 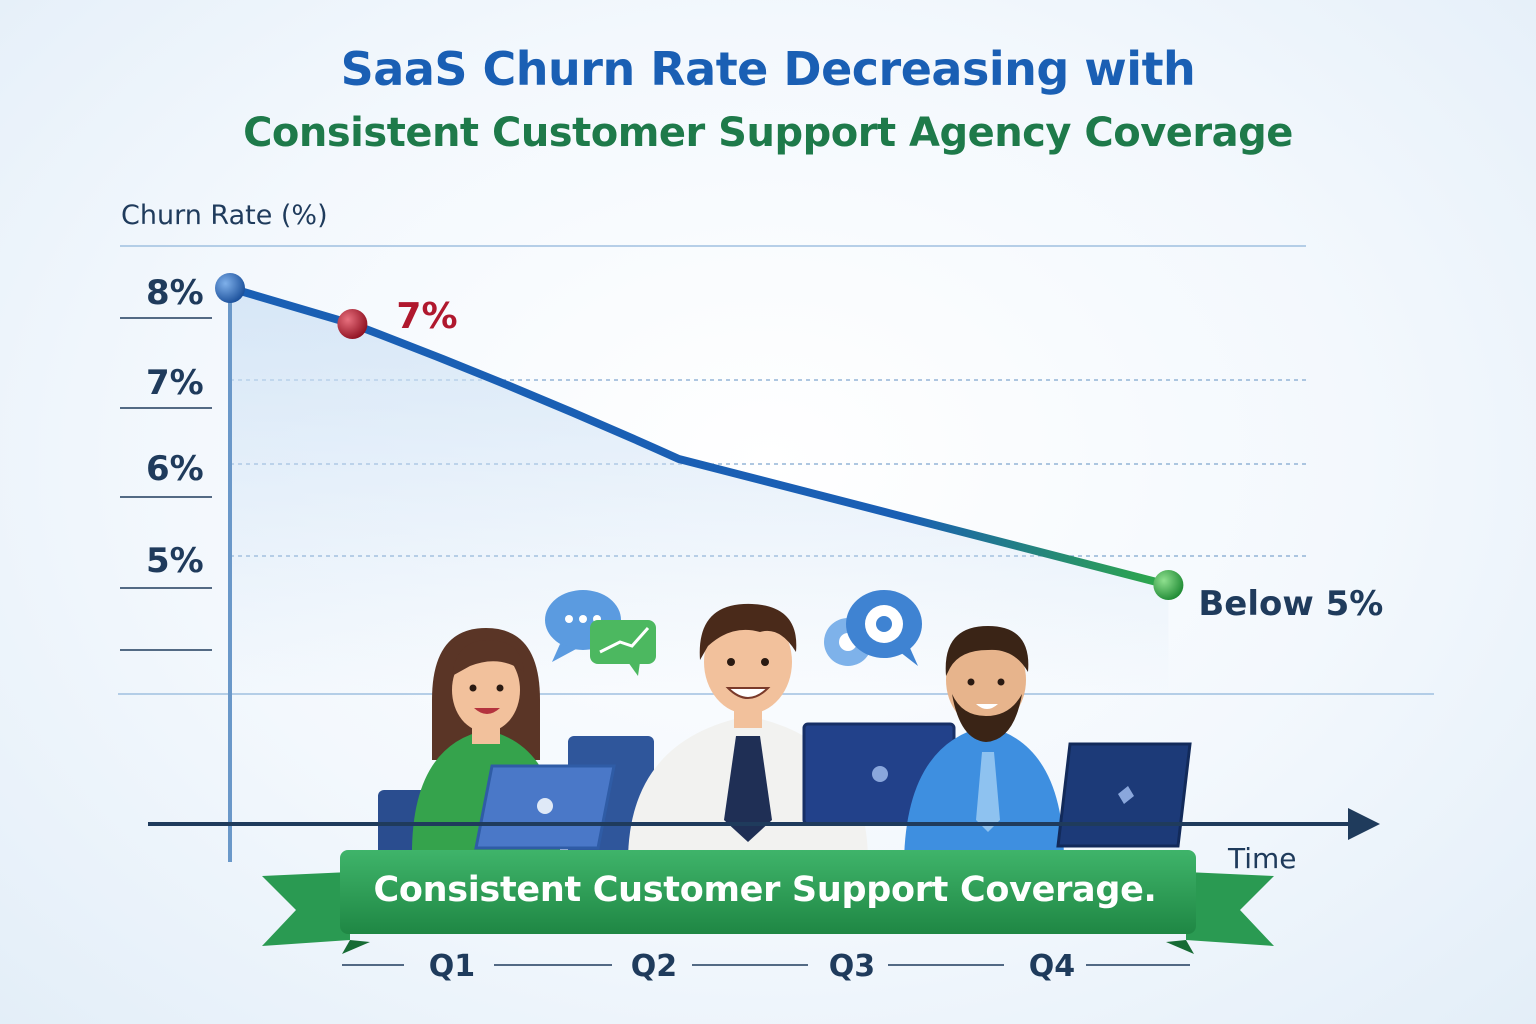 I want to click on x-axis-label: Time, so click(x=1262, y=858).